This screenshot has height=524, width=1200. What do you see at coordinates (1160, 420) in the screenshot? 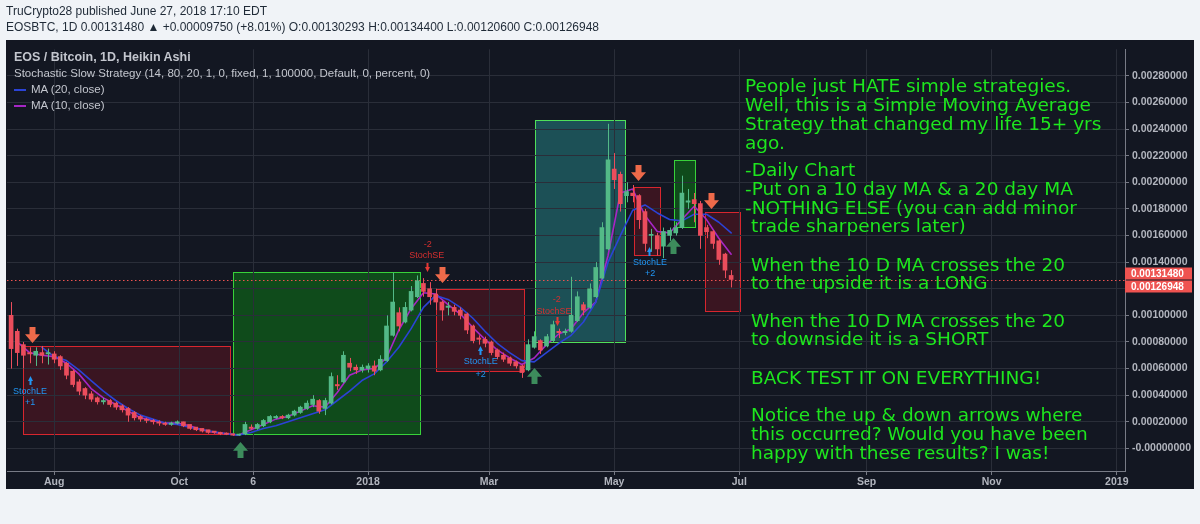
I see `y-tick-label: 0.00020000` at bounding box center [1160, 420].